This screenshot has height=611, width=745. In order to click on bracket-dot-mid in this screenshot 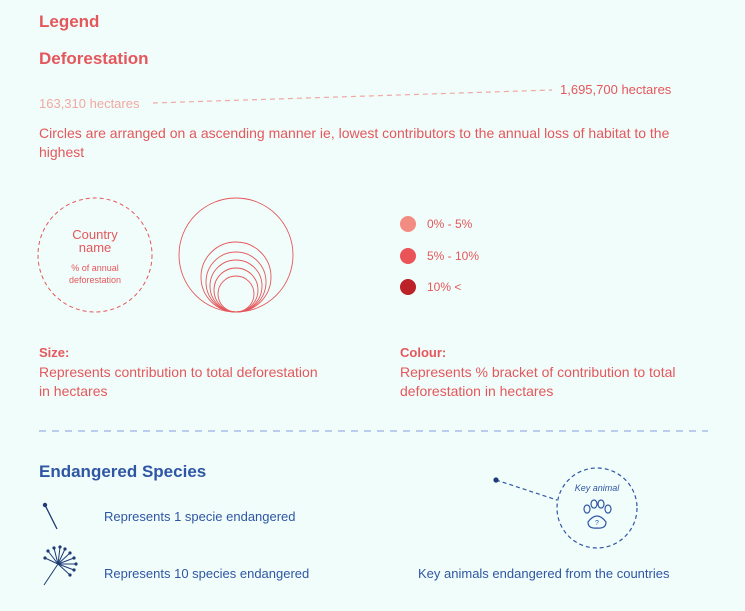, I will do `click(408, 256)`.